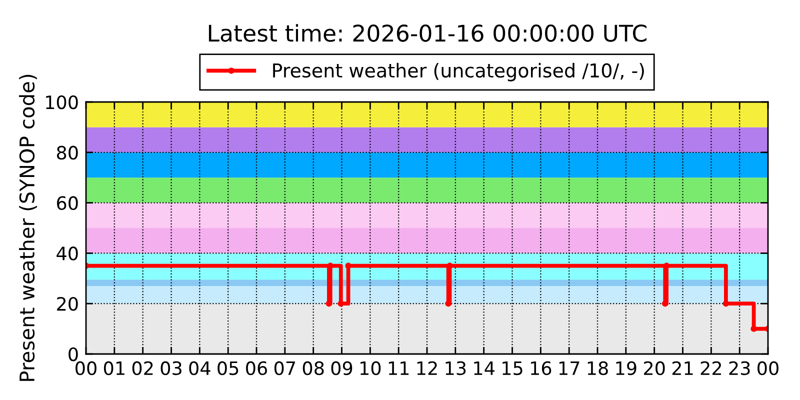 This screenshot has width=800, height=400. Describe the element at coordinates (484, 368) in the screenshot. I see `x-tick-label: 14` at that location.